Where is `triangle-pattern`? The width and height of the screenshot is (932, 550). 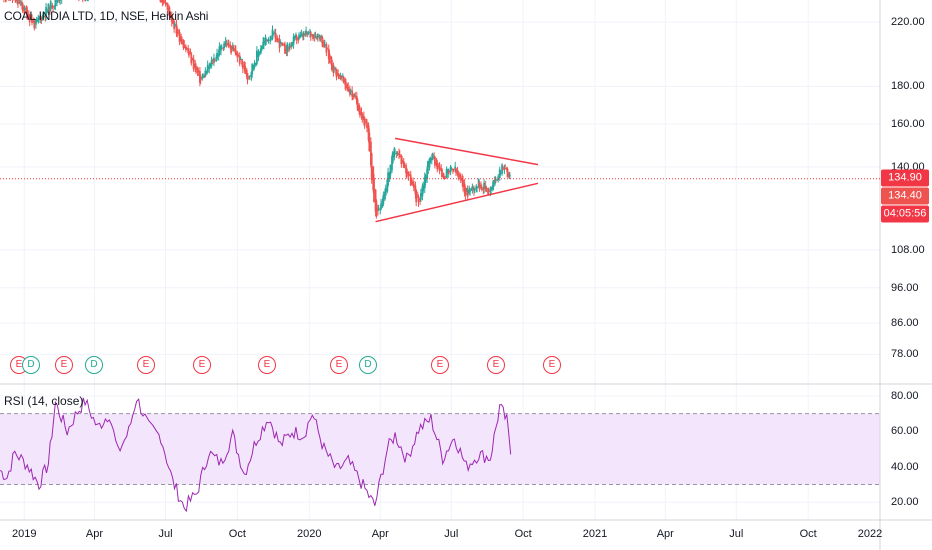
triangle-pattern is located at coordinates (457, 180).